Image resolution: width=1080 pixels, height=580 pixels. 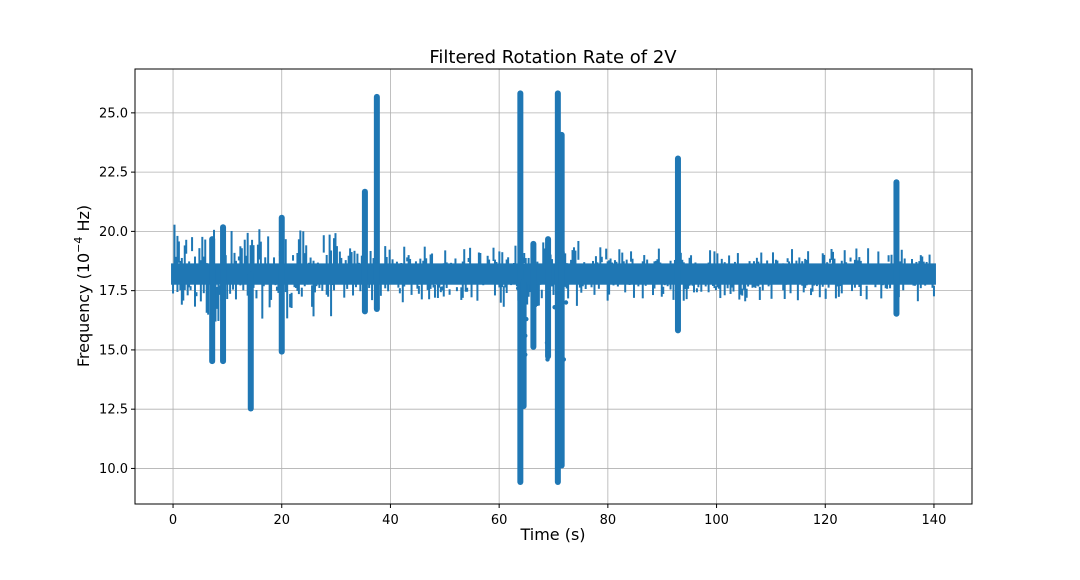 What do you see at coordinates (281, 520) in the screenshot?
I see `x-tick-label: 20` at bounding box center [281, 520].